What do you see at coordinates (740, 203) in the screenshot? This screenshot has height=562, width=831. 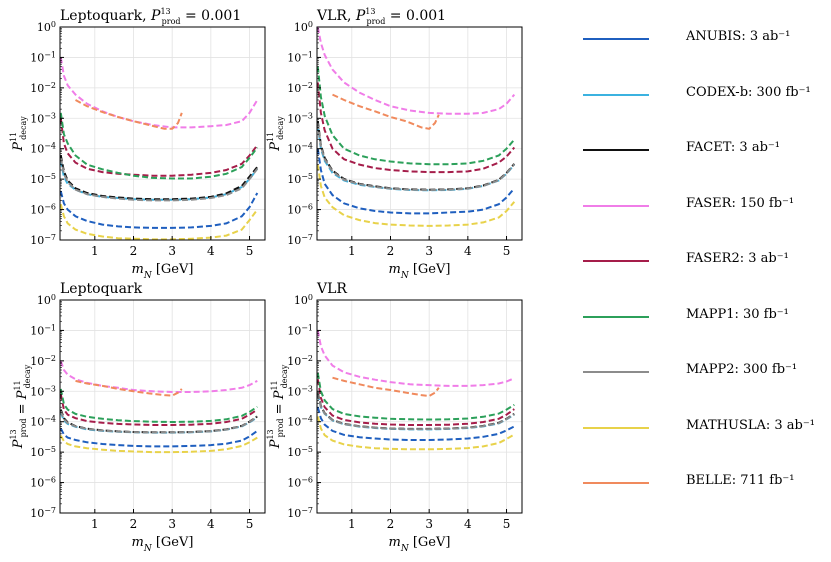 I see `legend-label: FASER: 150 fb⁻¹` at bounding box center [740, 203].